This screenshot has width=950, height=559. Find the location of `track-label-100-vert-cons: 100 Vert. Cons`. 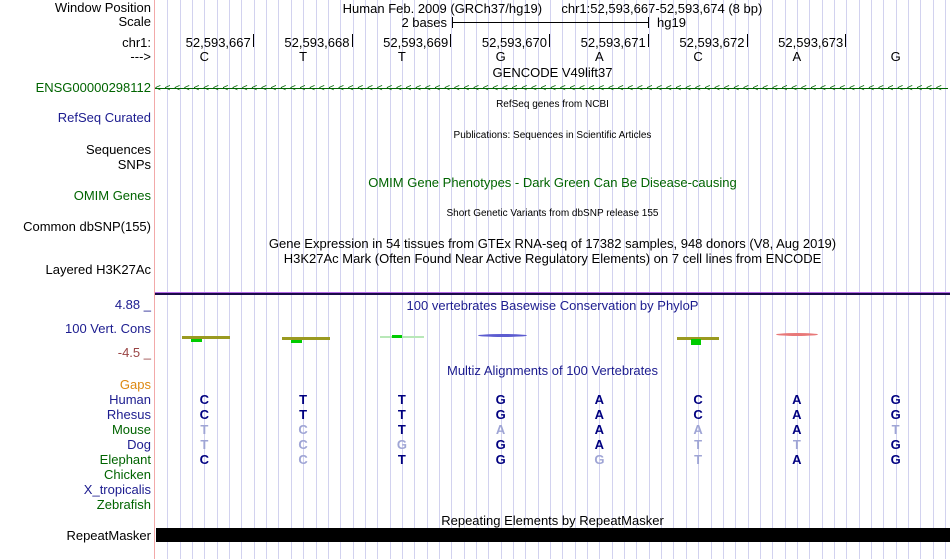

track-label-100-vert-cons: 100 Vert. Cons is located at coordinates (108, 328).